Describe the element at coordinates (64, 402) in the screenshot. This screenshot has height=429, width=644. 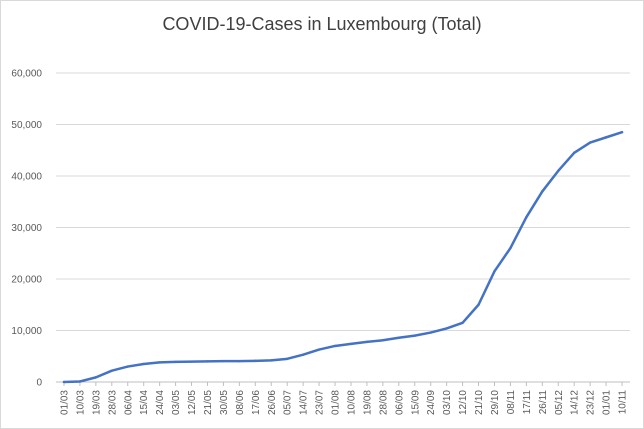
I see `x-tick-label: 01/03` at that location.